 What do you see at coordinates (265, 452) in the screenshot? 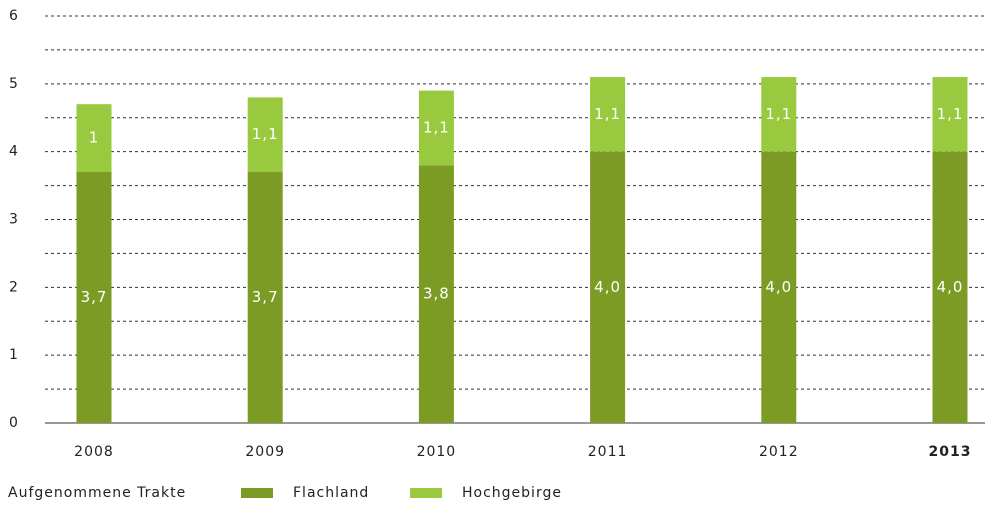
I see `x-tick-label: 2009` at bounding box center [265, 452].